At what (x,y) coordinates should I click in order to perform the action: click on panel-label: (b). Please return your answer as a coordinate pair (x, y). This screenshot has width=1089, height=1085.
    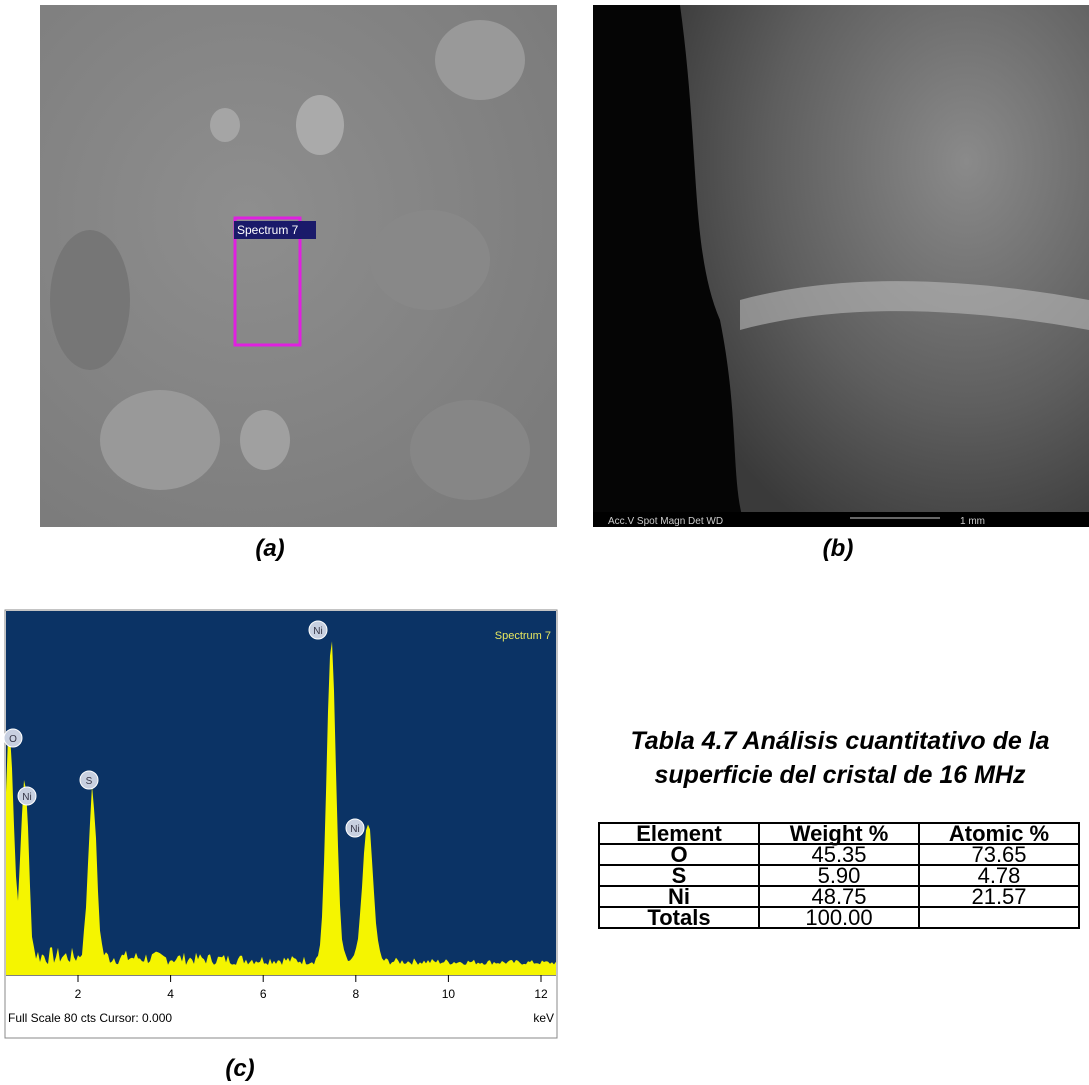
    Looking at the image, I should click on (838, 548).